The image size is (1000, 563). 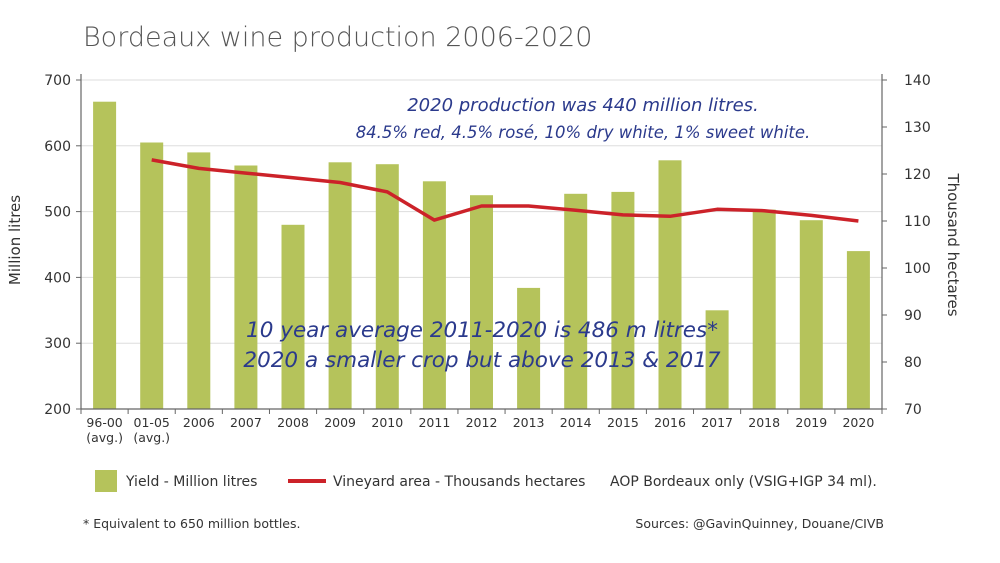 What do you see at coordinates (670, 422) in the screenshot?
I see `x-tick-label: 2016` at bounding box center [670, 422].